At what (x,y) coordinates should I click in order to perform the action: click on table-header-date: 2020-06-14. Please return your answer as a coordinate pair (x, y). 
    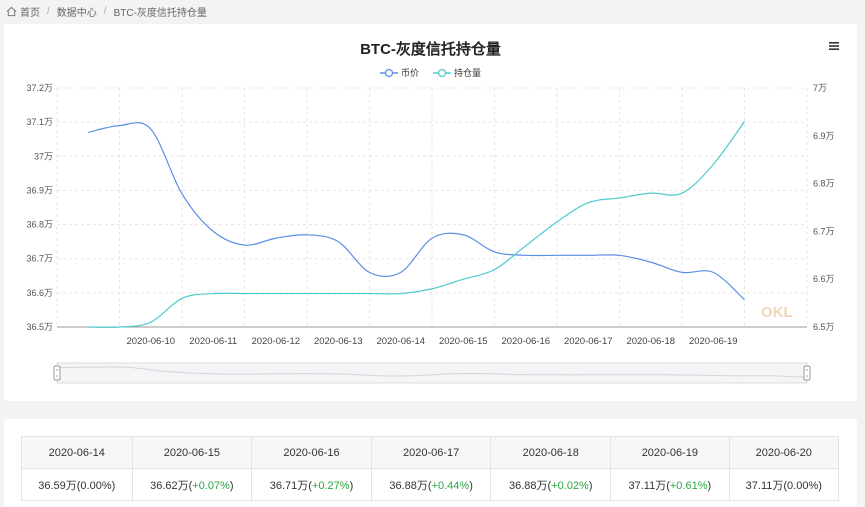
    Looking at the image, I should click on (77, 452).